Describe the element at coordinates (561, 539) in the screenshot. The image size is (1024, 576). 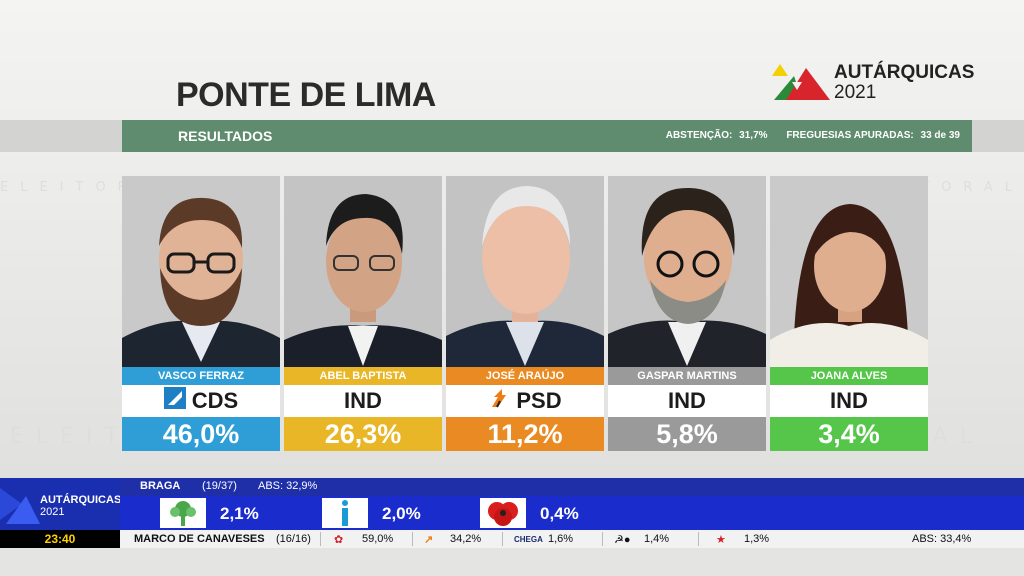
I see `ticker-bottom-value: 1,6%` at that location.